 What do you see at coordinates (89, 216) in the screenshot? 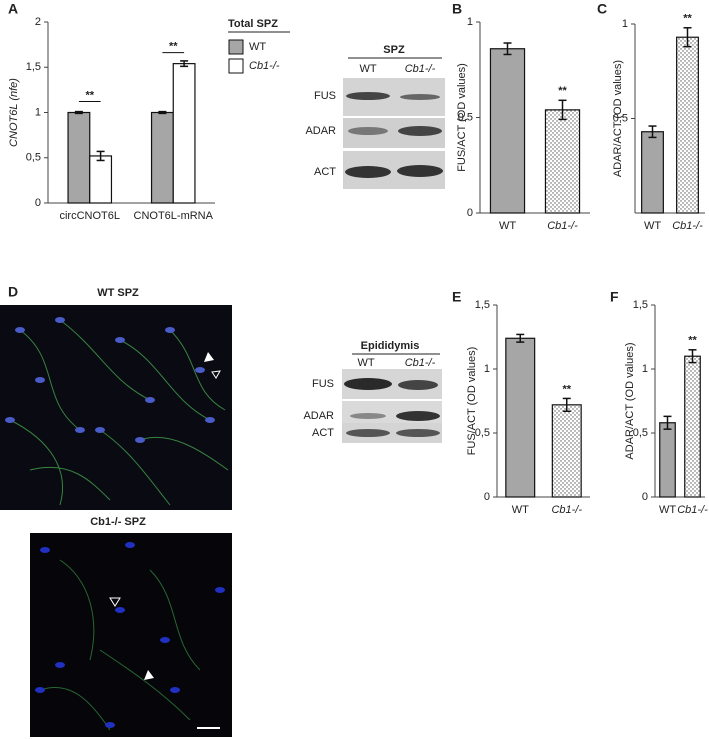
I see `x-tick-label: circCNOT6L` at bounding box center [89, 216].